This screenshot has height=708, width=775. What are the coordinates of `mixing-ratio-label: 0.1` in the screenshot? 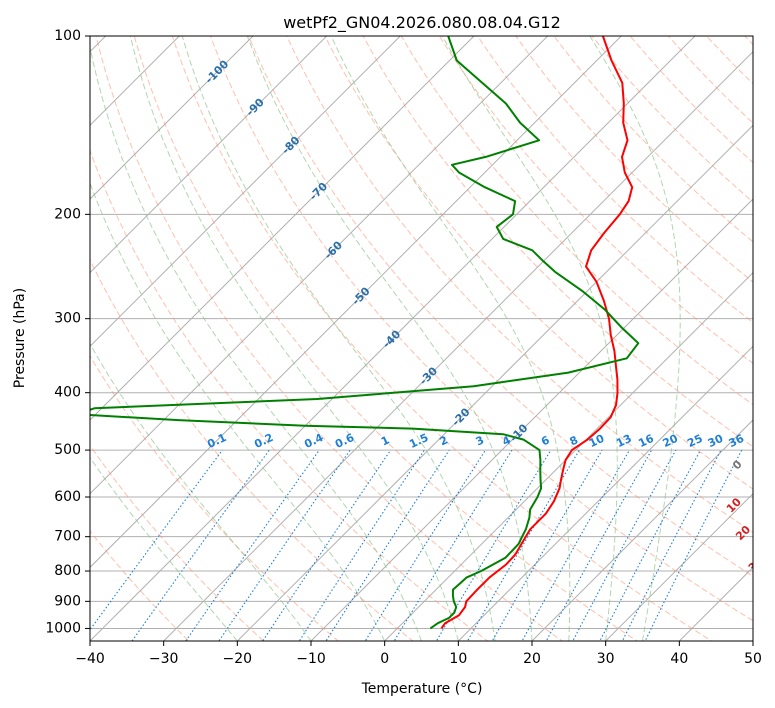 It's located at (216, 441).